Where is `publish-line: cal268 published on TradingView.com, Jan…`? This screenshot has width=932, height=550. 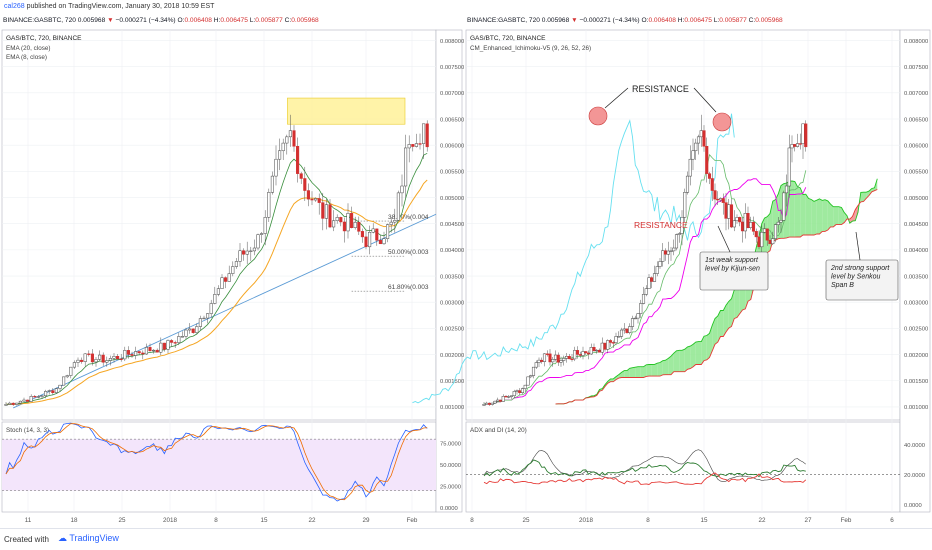 publish-line: cal268 published on TradingView.com, Jan… is located at coordinates (109, 6).